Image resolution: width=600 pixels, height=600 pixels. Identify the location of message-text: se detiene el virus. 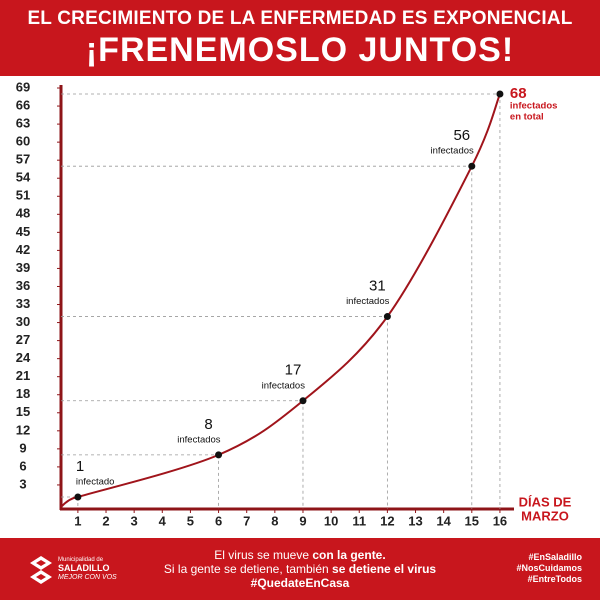
(384, 569).